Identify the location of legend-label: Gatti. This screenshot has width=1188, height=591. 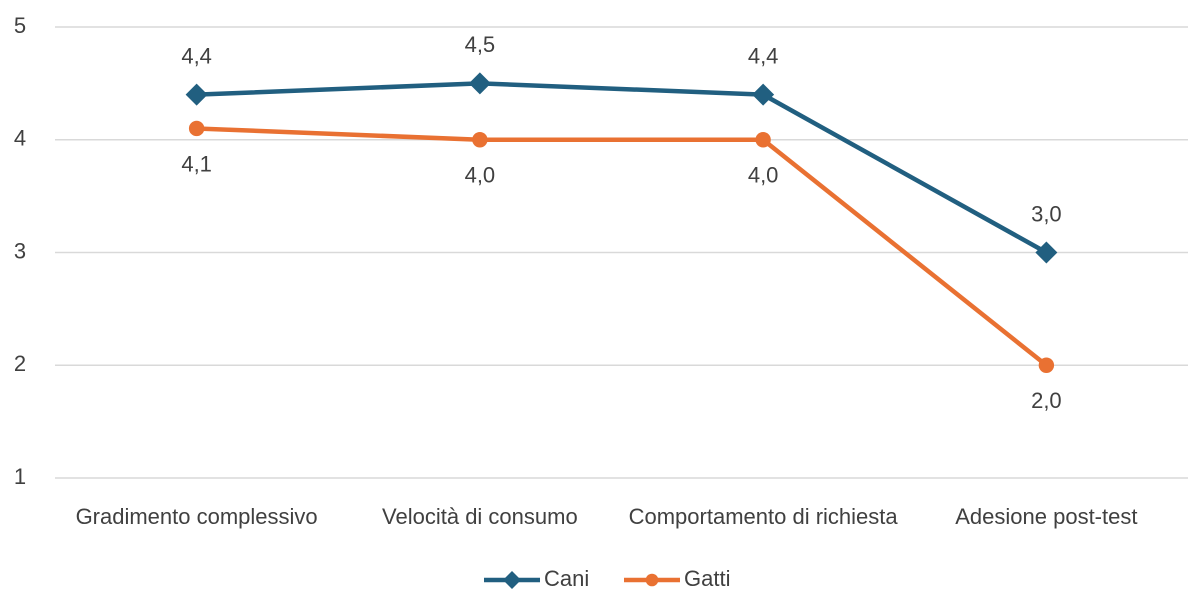
(707, 578).